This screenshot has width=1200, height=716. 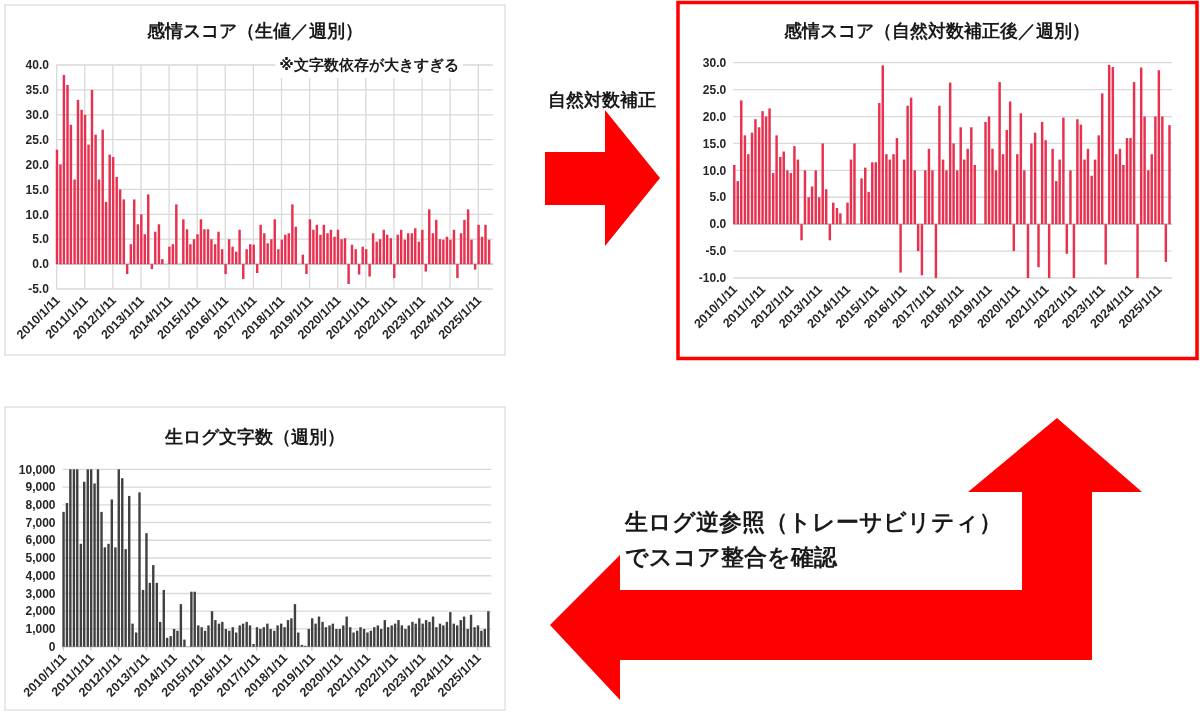 I want to click on chart-title: 感情スコア（生値／週別）, so click(x=254, y=31).